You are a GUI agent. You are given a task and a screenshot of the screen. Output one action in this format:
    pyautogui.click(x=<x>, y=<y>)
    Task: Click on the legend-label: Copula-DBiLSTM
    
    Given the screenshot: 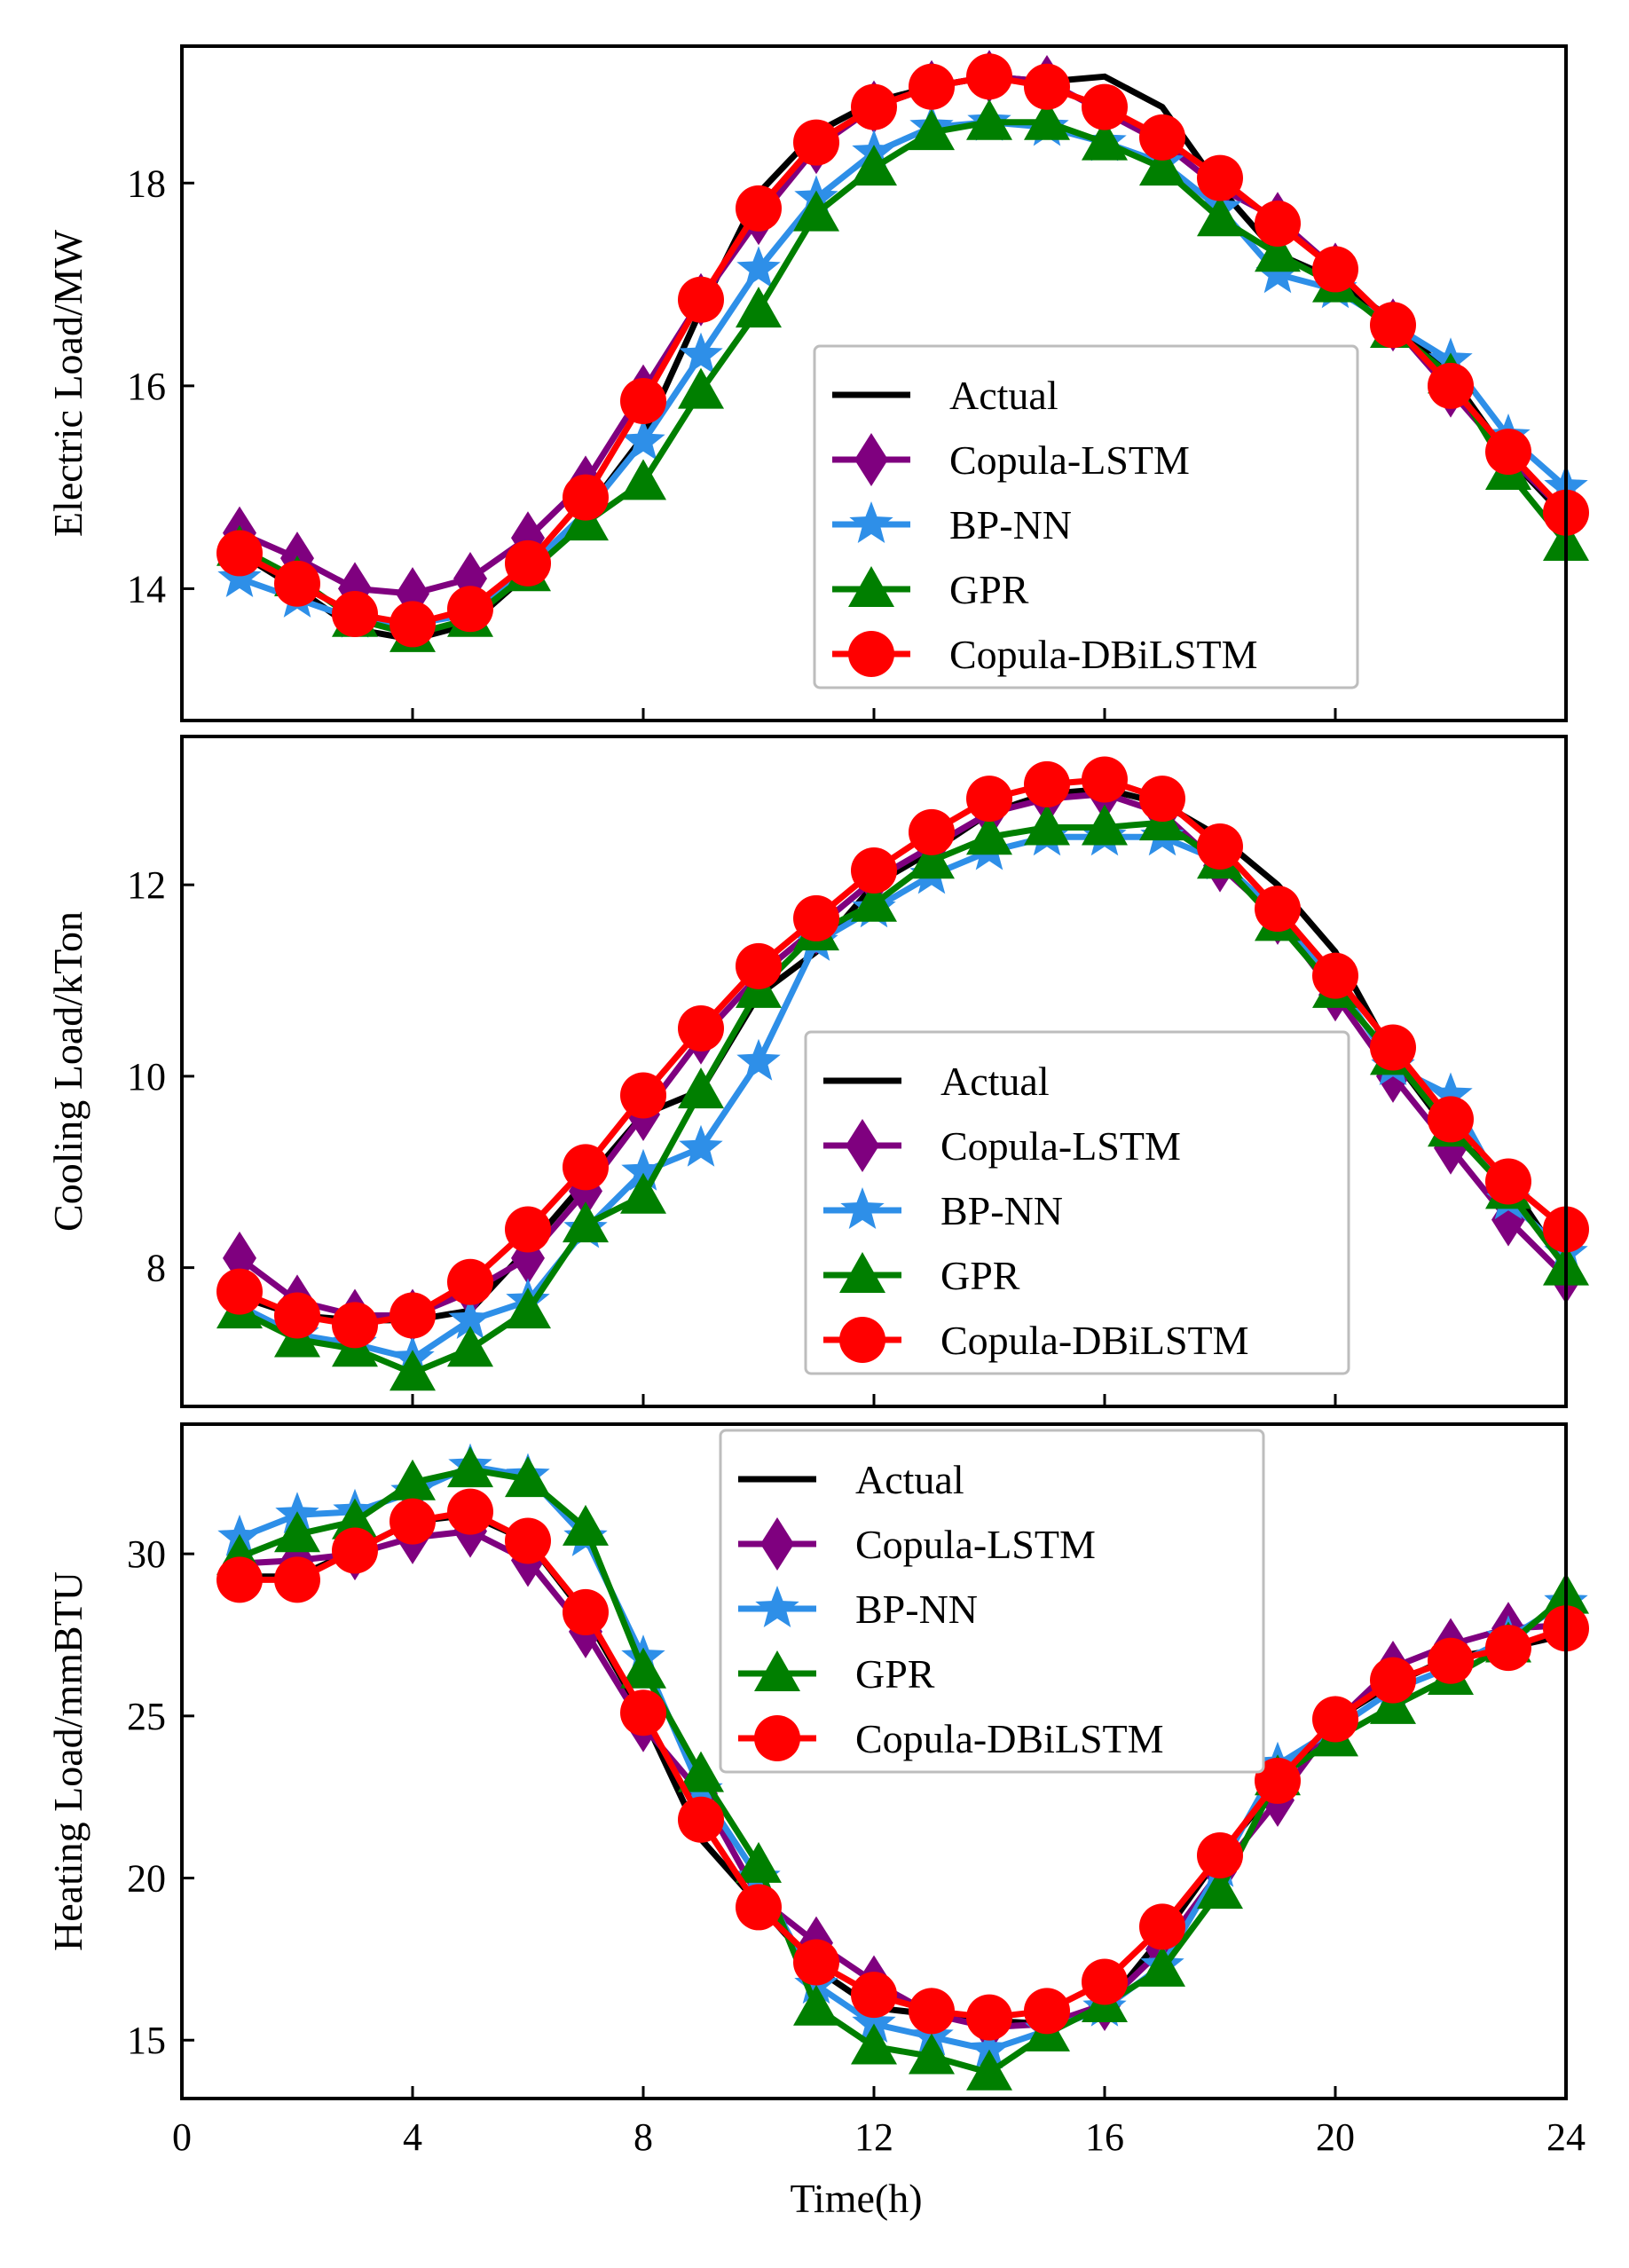 What is the action you would take?
    pyautogui.click(x=1103, y=654)
    